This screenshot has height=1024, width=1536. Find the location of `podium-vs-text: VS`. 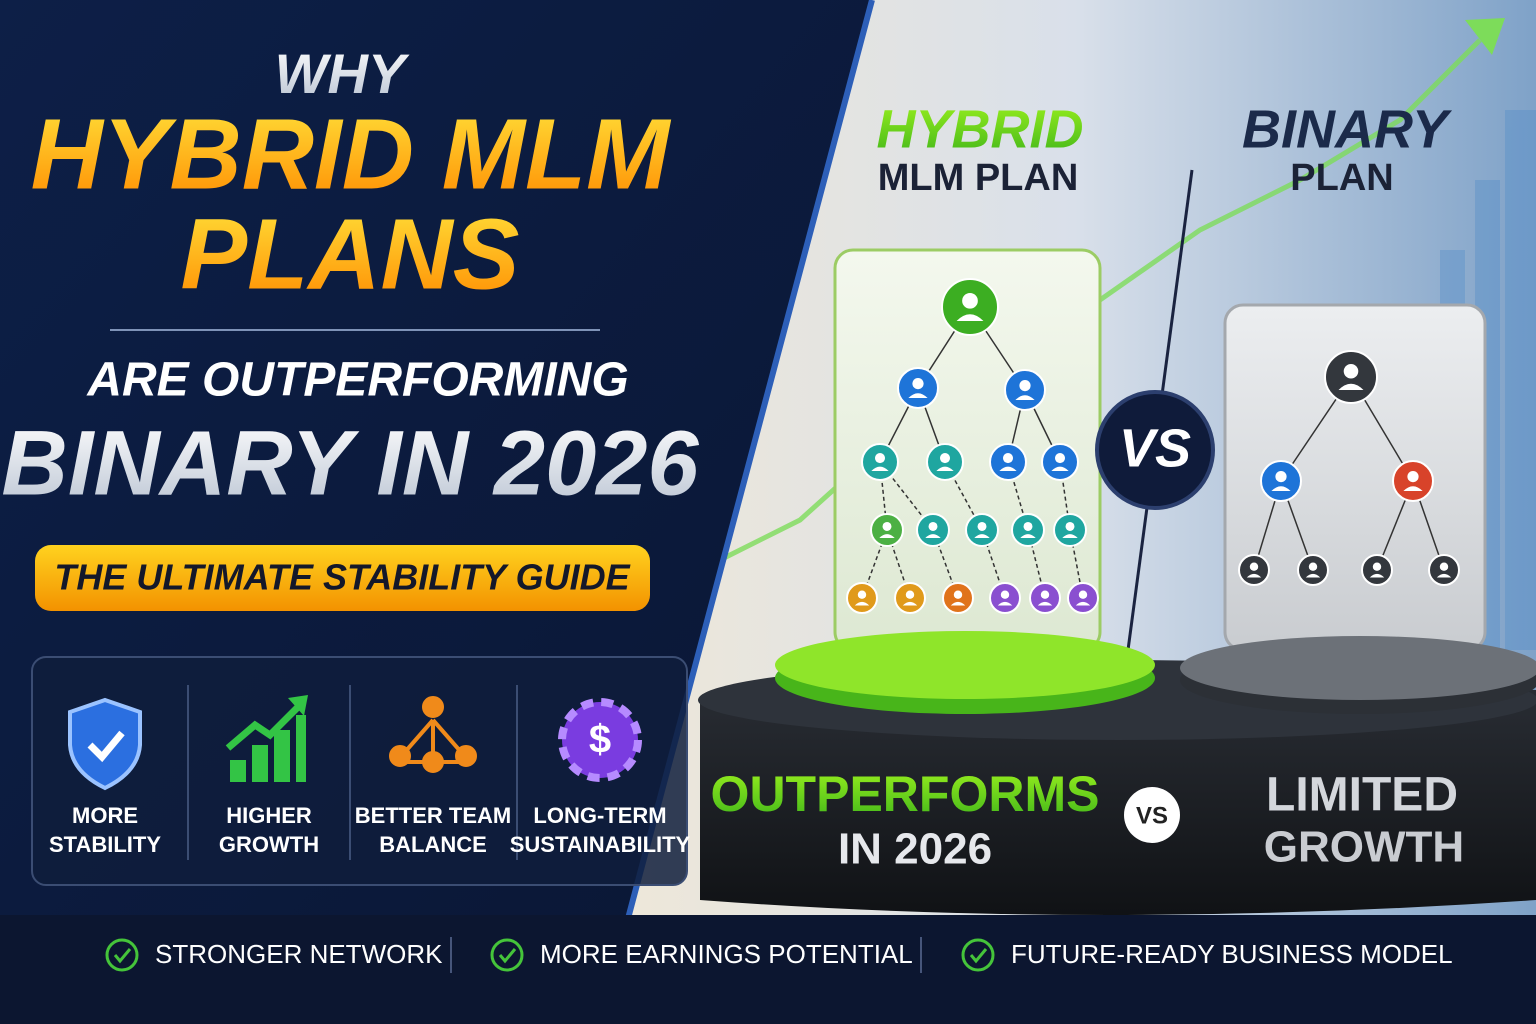

podium-vs-text: VS is located at coordinates (1152, 815).